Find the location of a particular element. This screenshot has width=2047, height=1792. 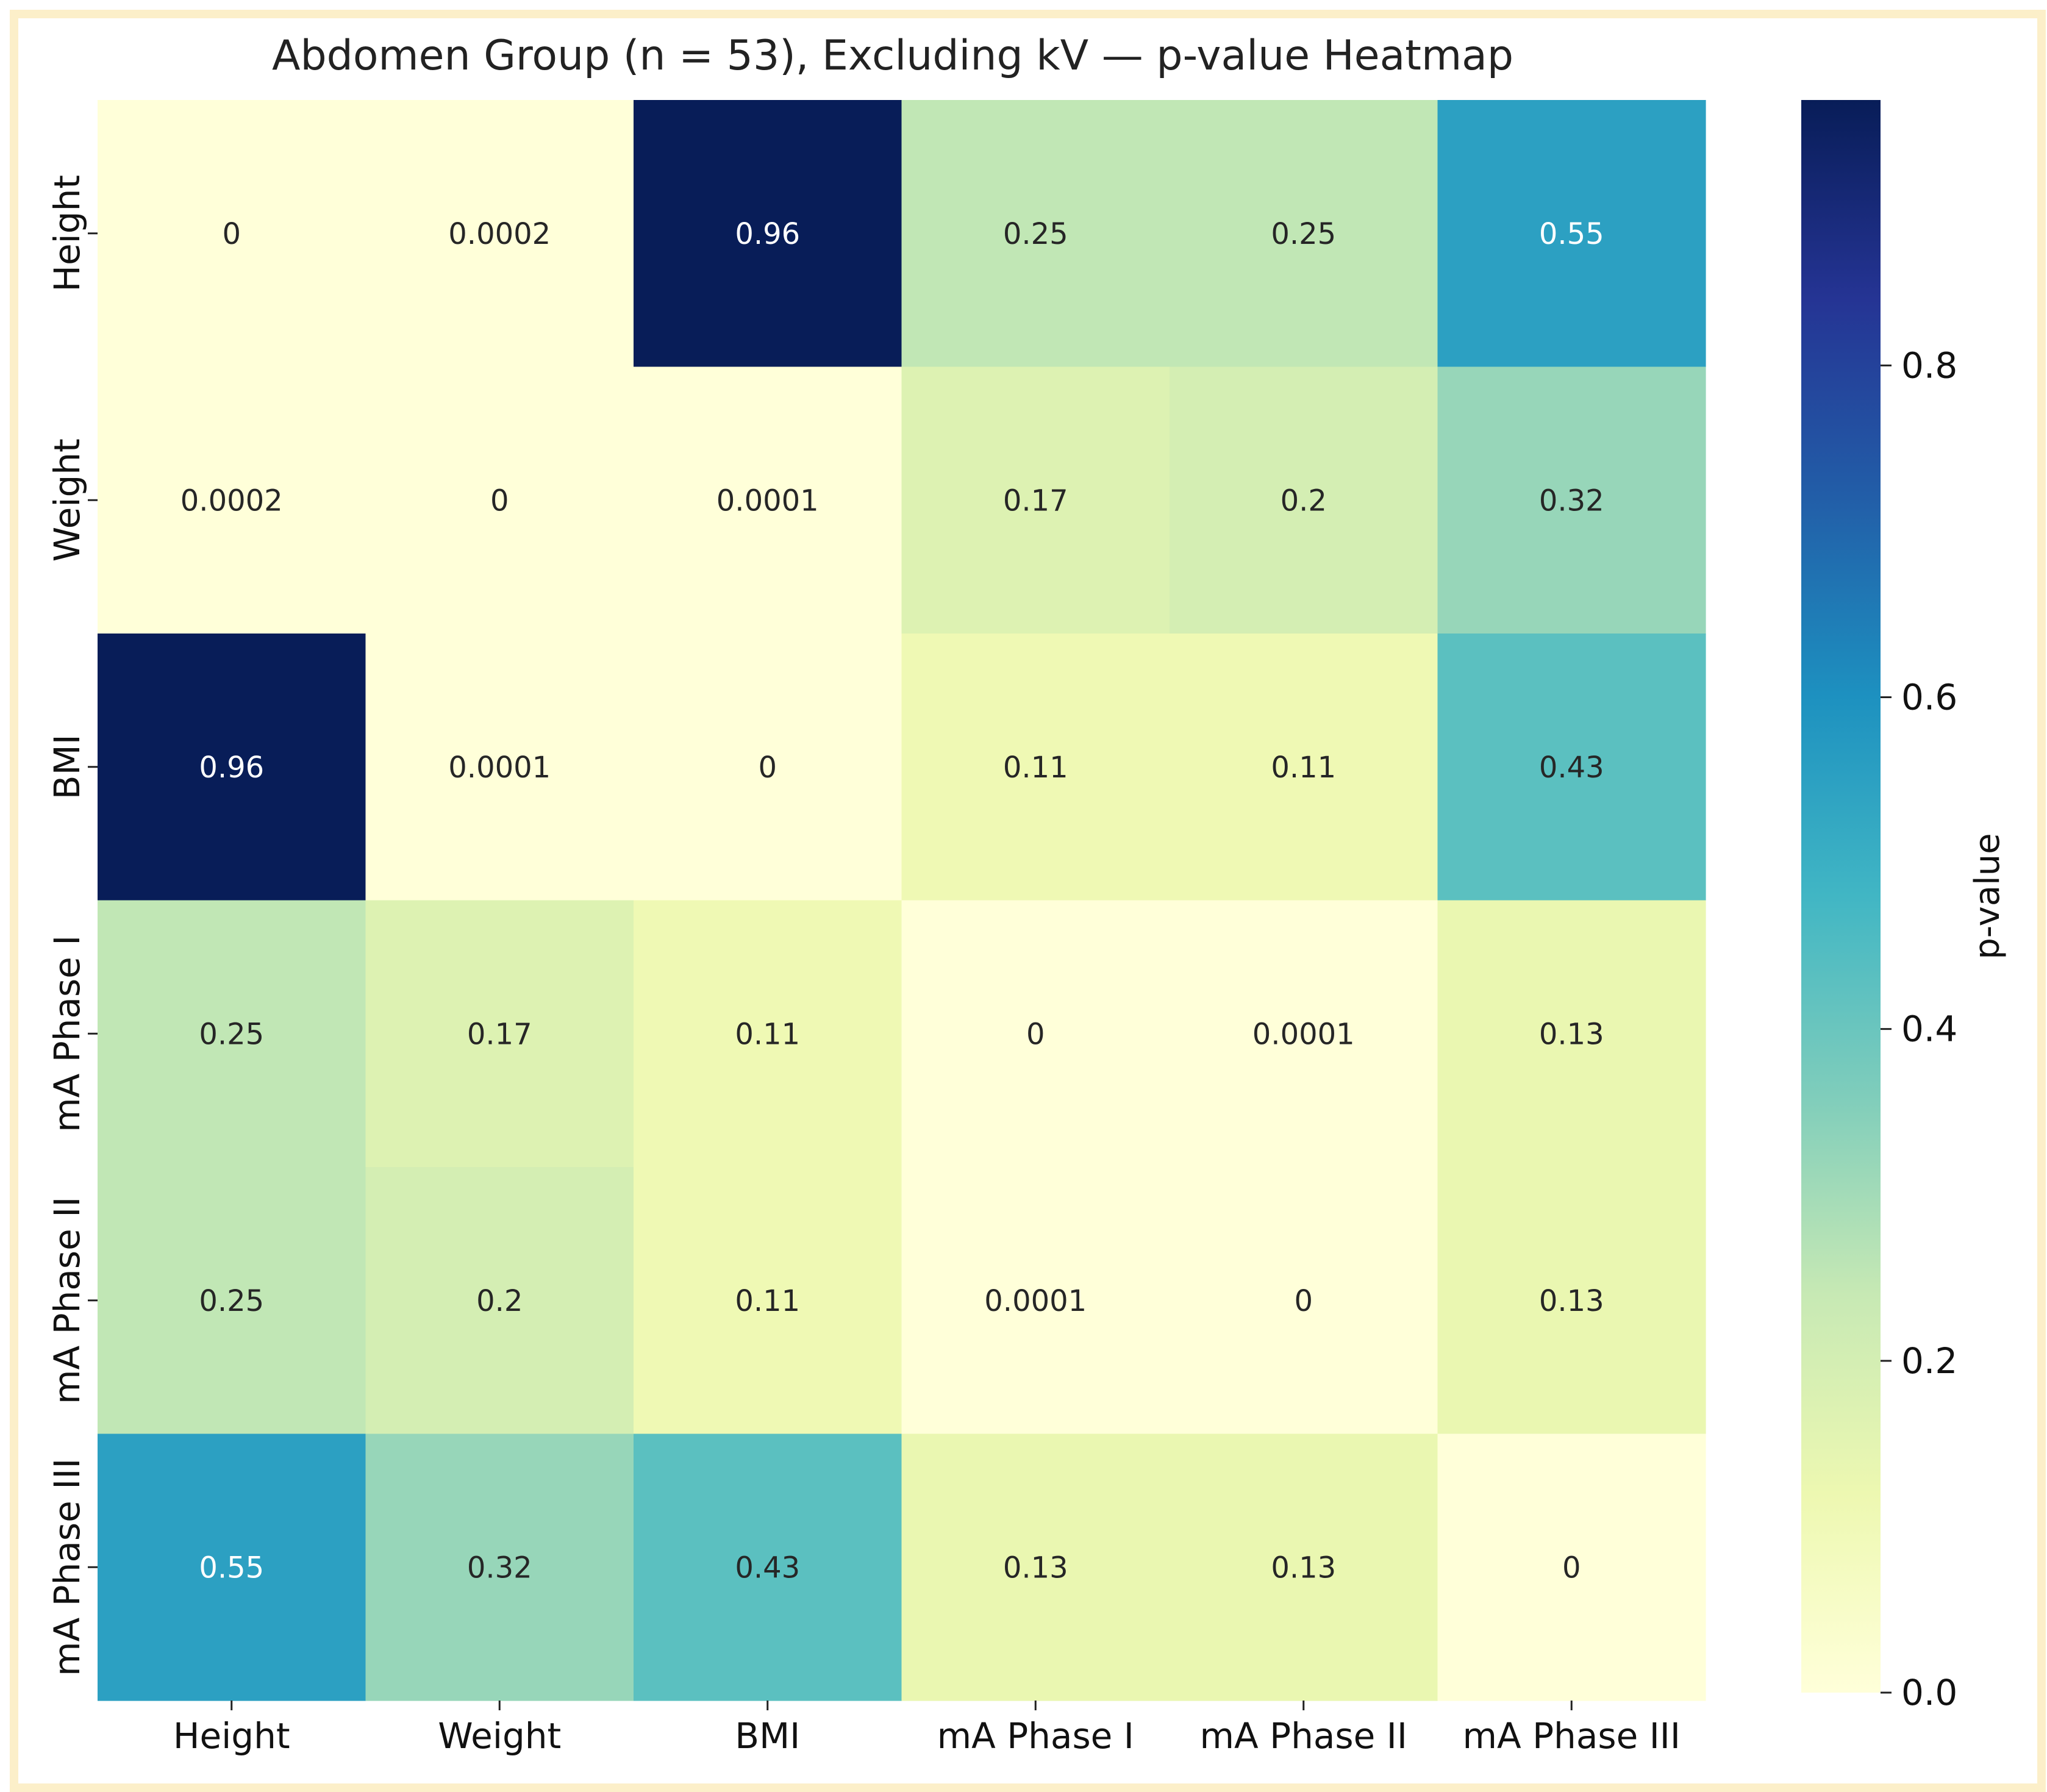

colorbar-gradient is located at coordinates (1841, 896).